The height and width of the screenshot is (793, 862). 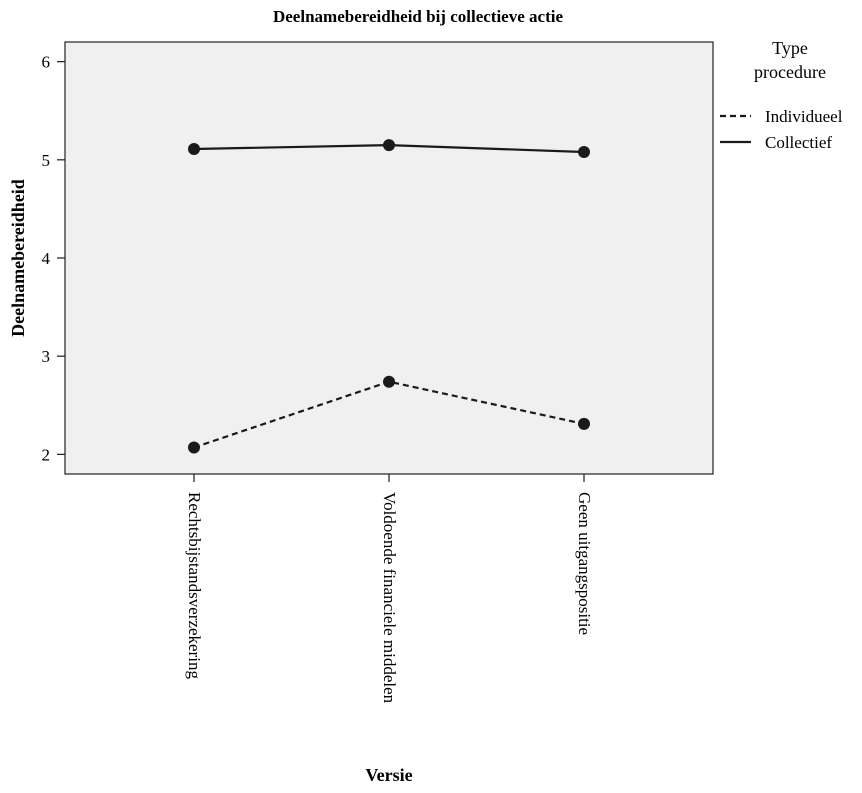 What do you see at coordinates (46, 454) in the screenshot?
I see `y-tick-label: 2` at bounding box center [46, 454].